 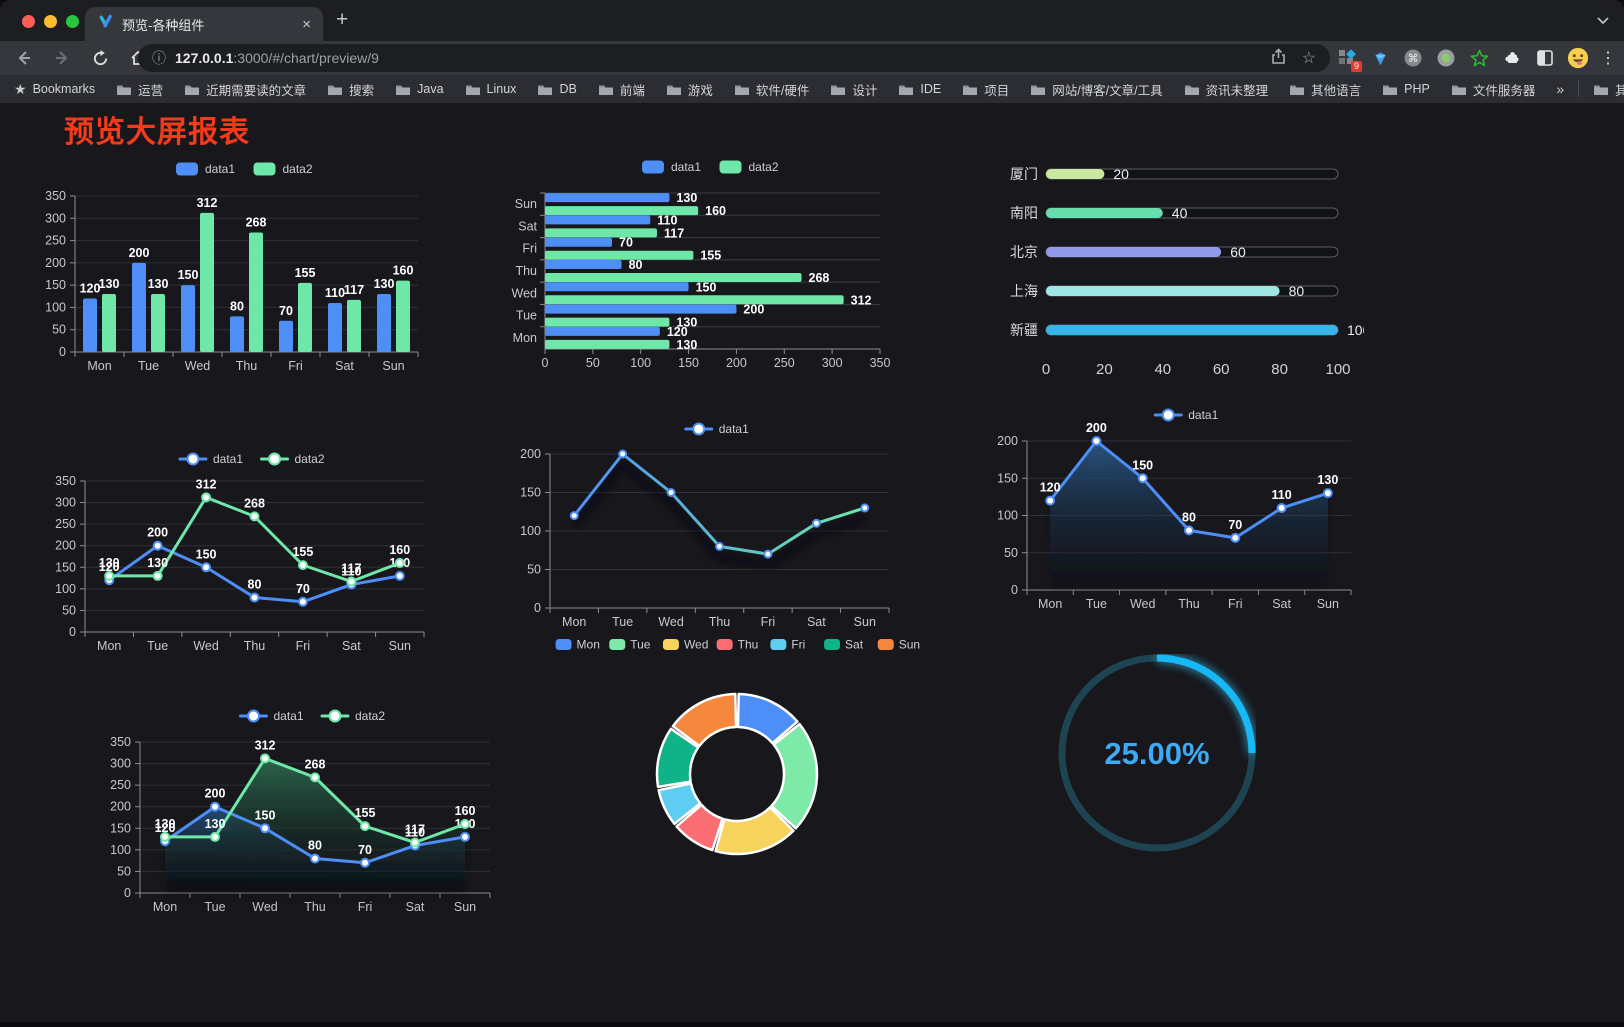 What do you see at coordinates (1479, 58) in the screenshot?
I see `extension-star-icon` at bounding box center [1479, 58].